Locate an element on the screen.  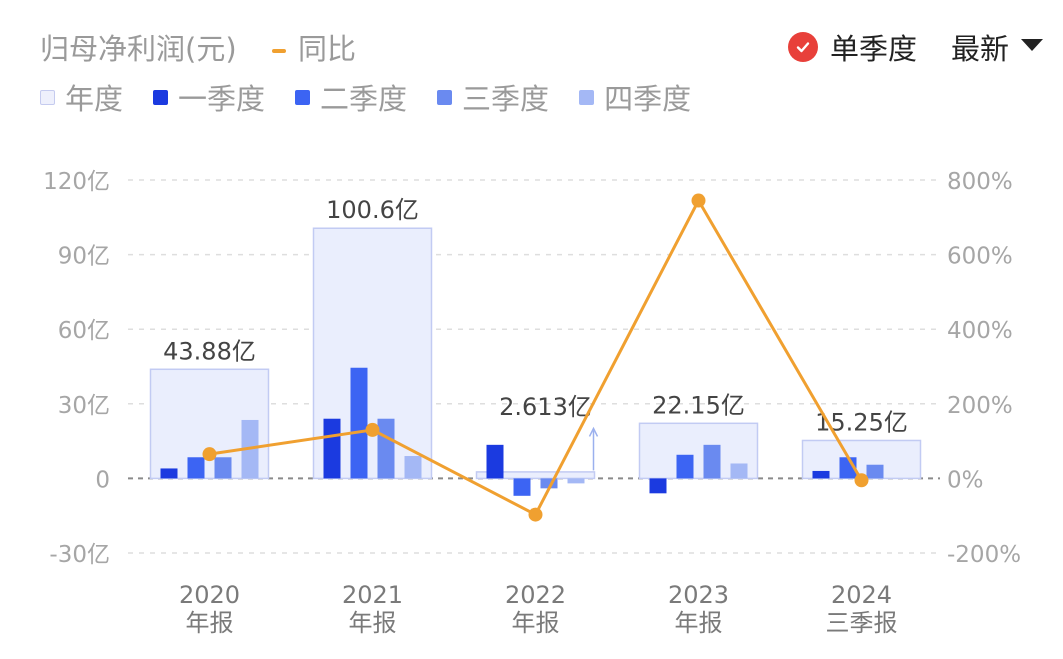
y-right-tick-label: -200% is located at coordinates (984, 555).